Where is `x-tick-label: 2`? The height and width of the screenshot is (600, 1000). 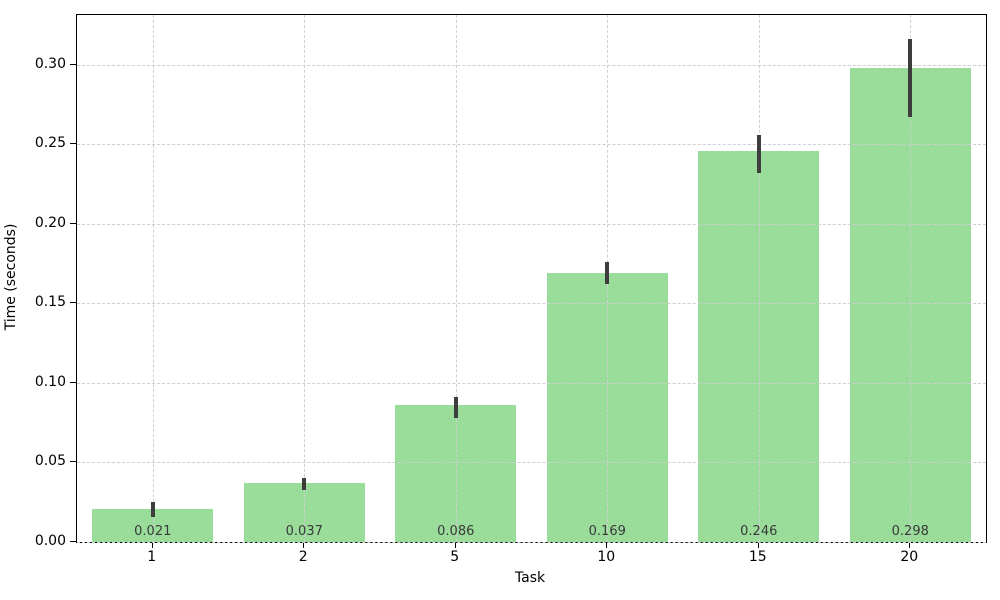 x-tick-label: 2 is located at coordinates (303, 557).